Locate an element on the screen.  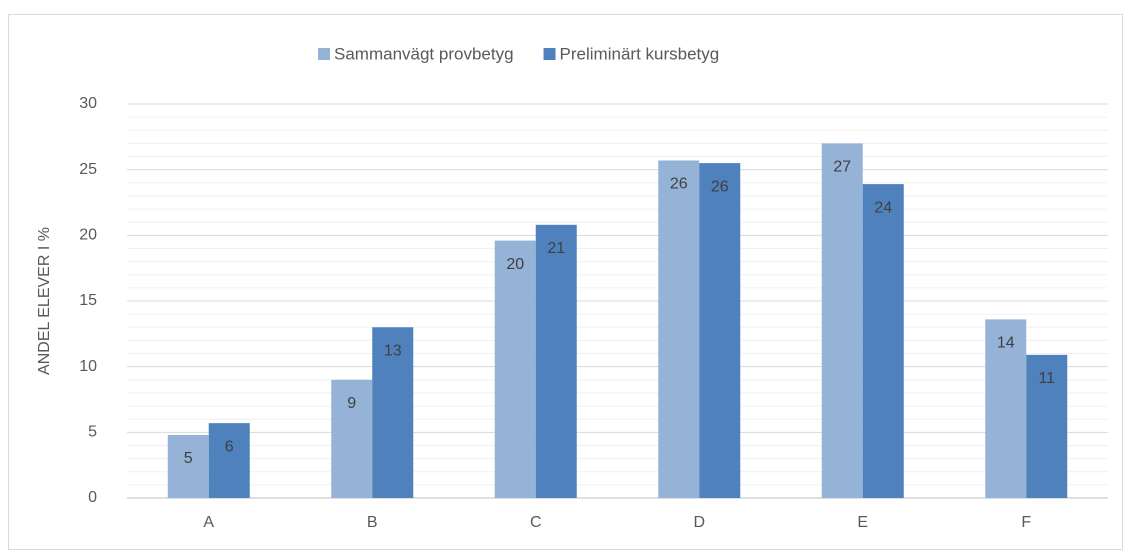
x-tick-label: B is located at coordinates (372, 522).